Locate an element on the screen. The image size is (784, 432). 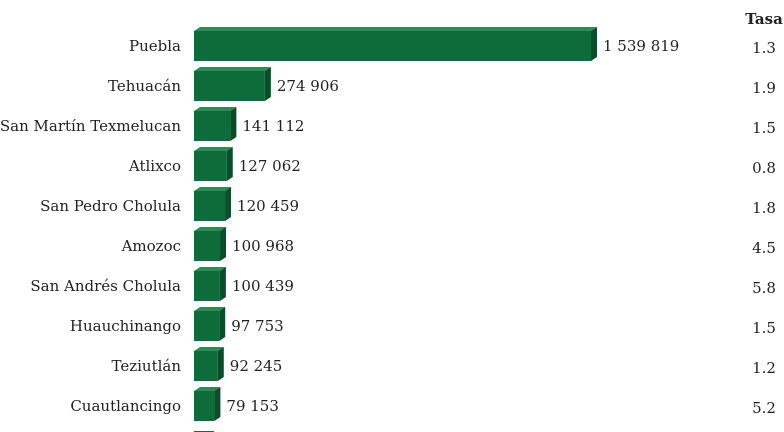
bar-row-tehuacan: Tehuacán 274 906 1.9 is located at coordinates (442, 84).